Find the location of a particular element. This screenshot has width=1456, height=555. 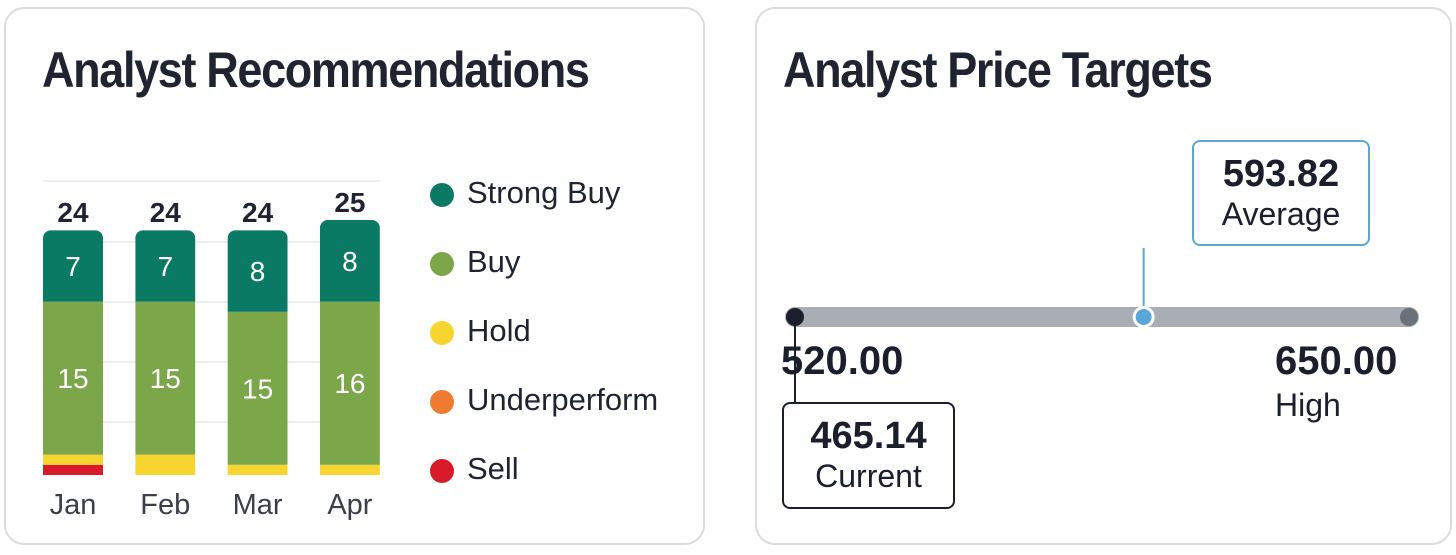

bar-segment-hold-apr is located at coordinates (349, 469).